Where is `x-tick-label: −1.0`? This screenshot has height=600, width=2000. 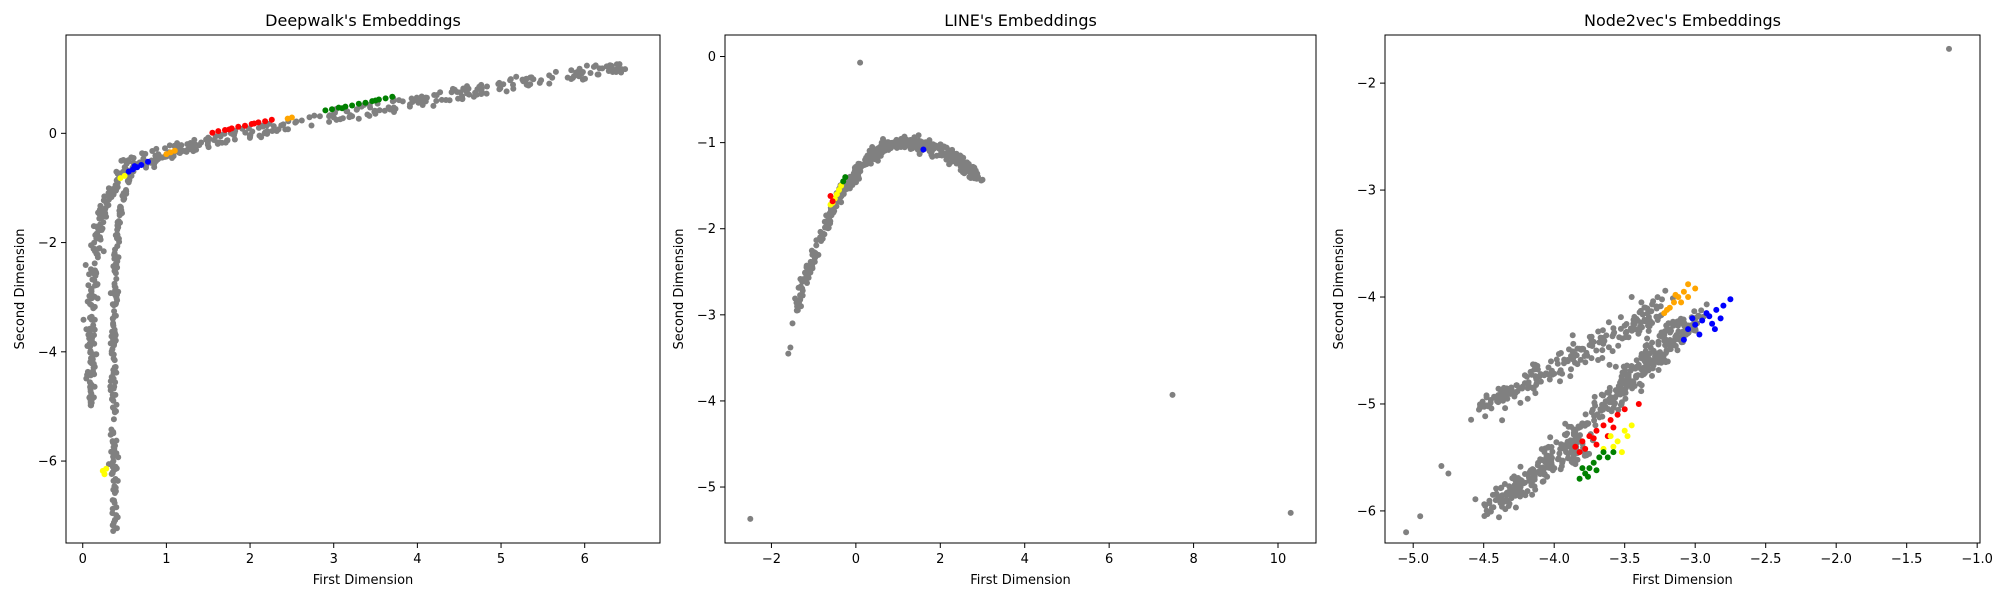 x-tick-label: −1.0 is located at coordinates (1977, 559).